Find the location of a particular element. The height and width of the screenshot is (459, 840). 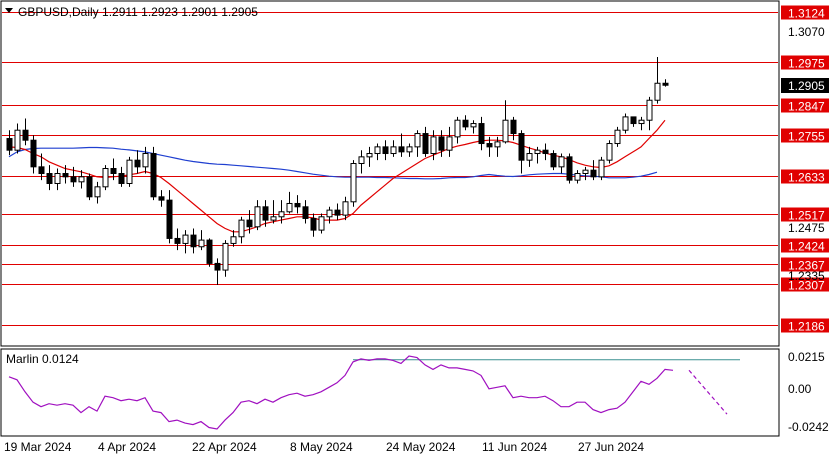

level-label: 1.2755 is located at coordinates (806, 137).